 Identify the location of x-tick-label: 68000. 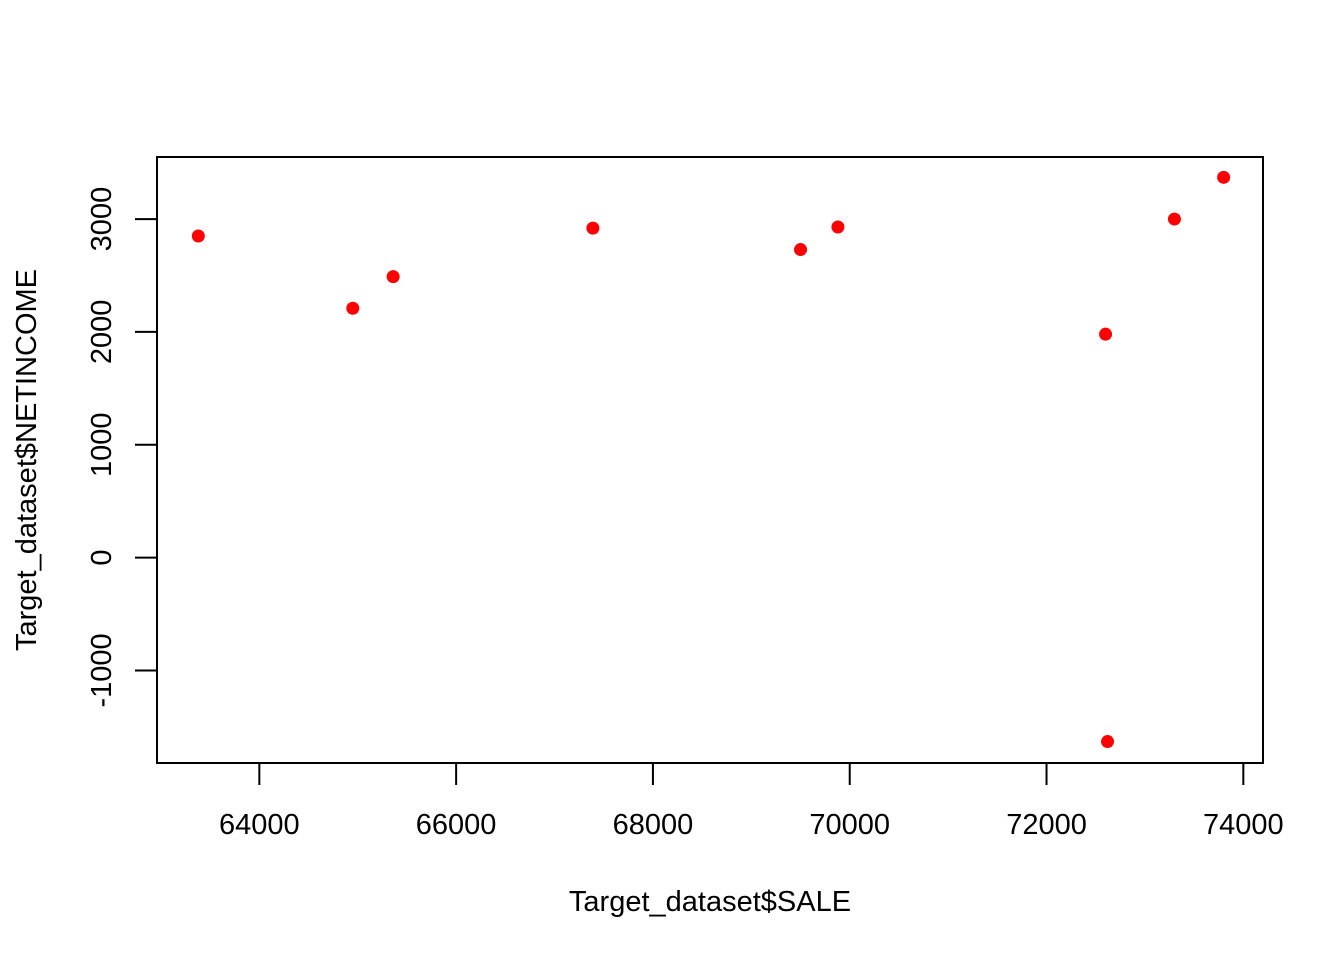
(653, 825).